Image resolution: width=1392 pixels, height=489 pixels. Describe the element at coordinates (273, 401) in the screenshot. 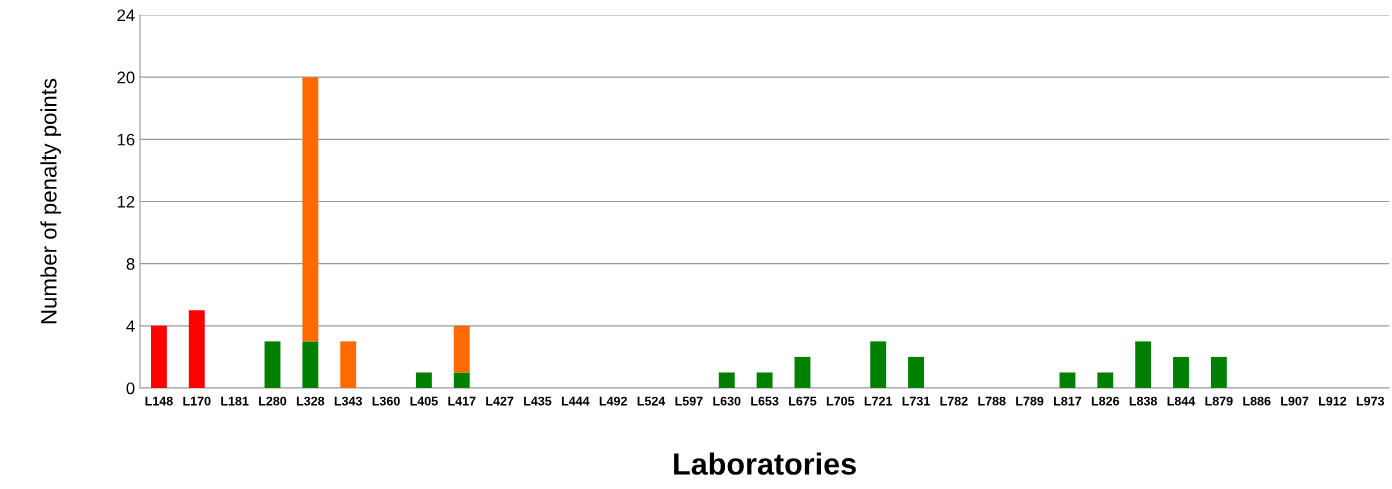

I see `x-tick-label: L280` at that location.